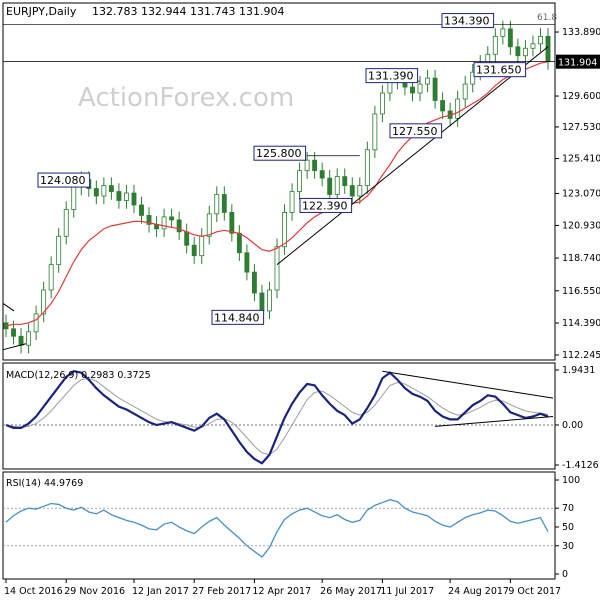 This screenshot has height=604, width=600. What do you see at coordinates (578, 370) in the screenshot?
I see `macd-y-tick-label: 1.9431` at bounding box center [578, 370].